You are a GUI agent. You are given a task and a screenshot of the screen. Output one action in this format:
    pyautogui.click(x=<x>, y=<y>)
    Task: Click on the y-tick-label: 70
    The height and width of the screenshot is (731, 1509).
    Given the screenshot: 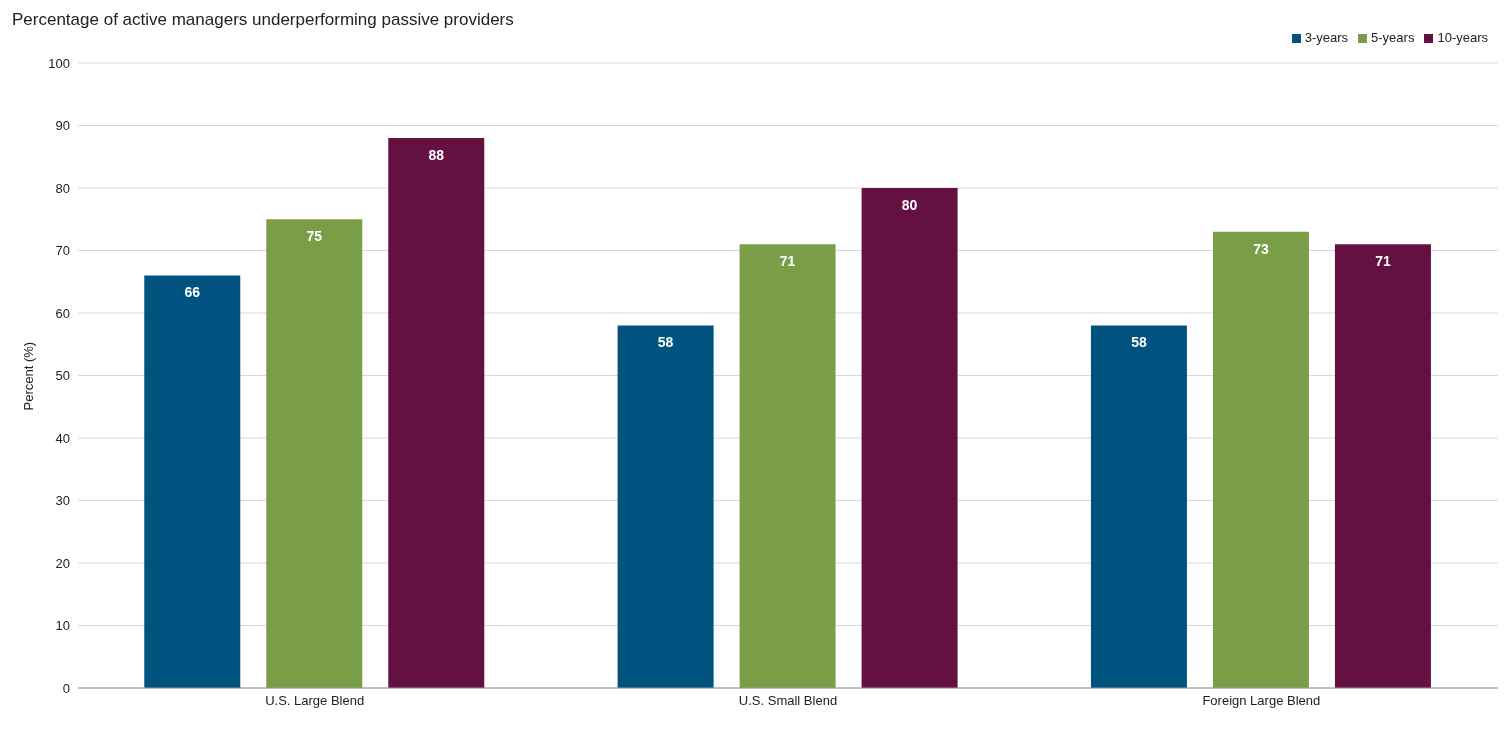 What is the action you would take?
    pyautogui.click(x=62, y=251)
    